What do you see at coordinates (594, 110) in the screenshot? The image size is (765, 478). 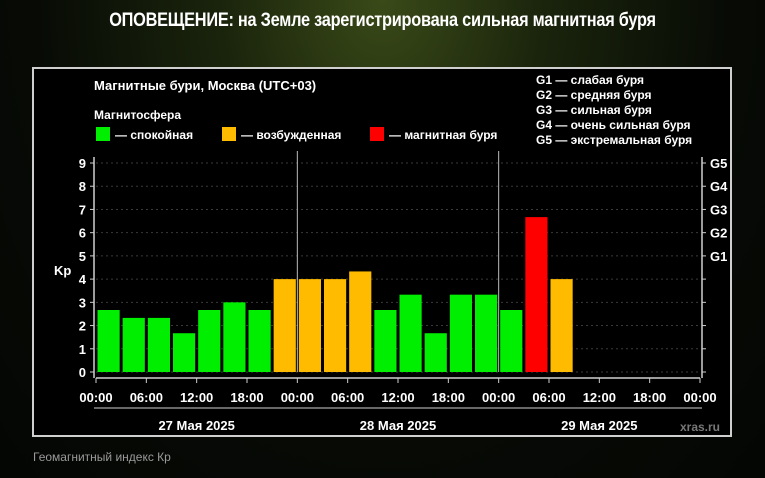 I see `storm-level-3: G3 — сильная буря` at bounding box center [594, 110].